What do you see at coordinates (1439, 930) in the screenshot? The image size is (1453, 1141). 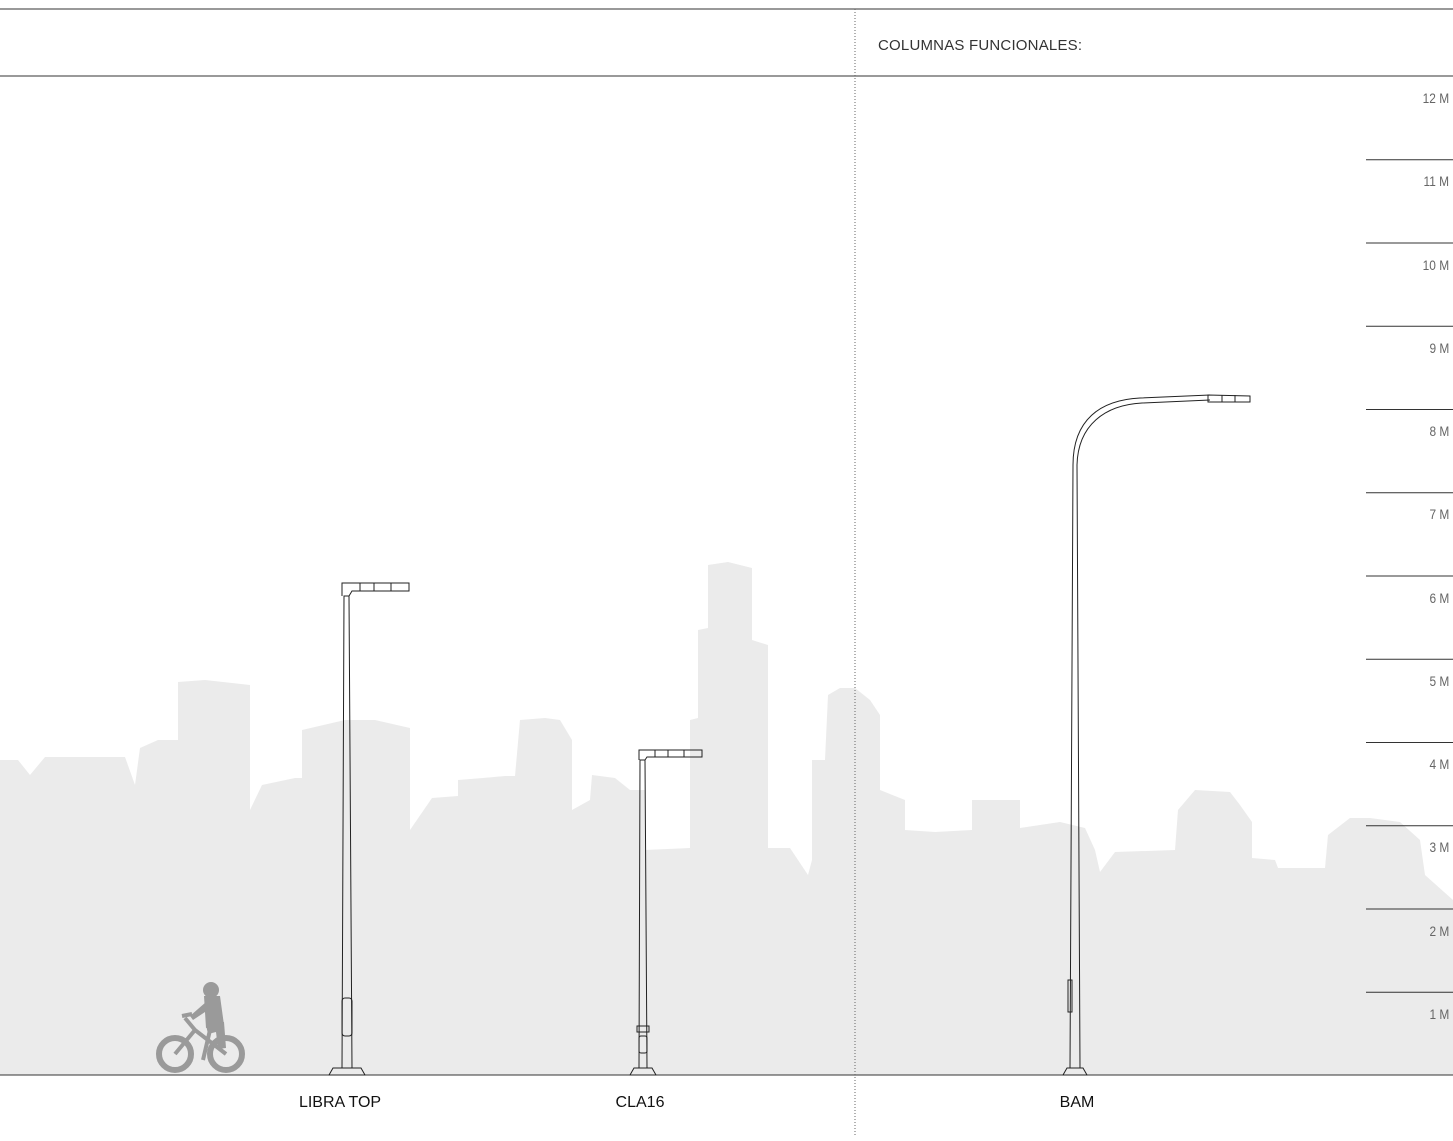 I see `scale-label-2m: 2 M` at bounding box center [1439, 930].